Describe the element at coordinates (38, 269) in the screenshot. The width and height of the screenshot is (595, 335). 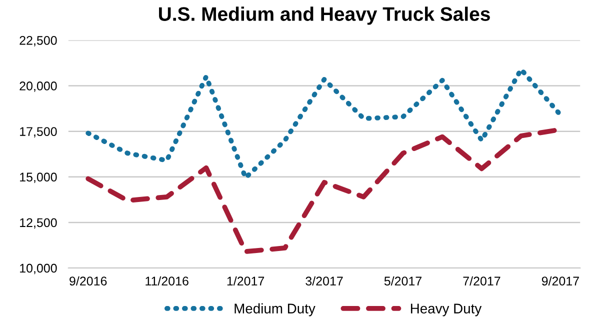
I see `y-tick-label: 10,000` at that location.